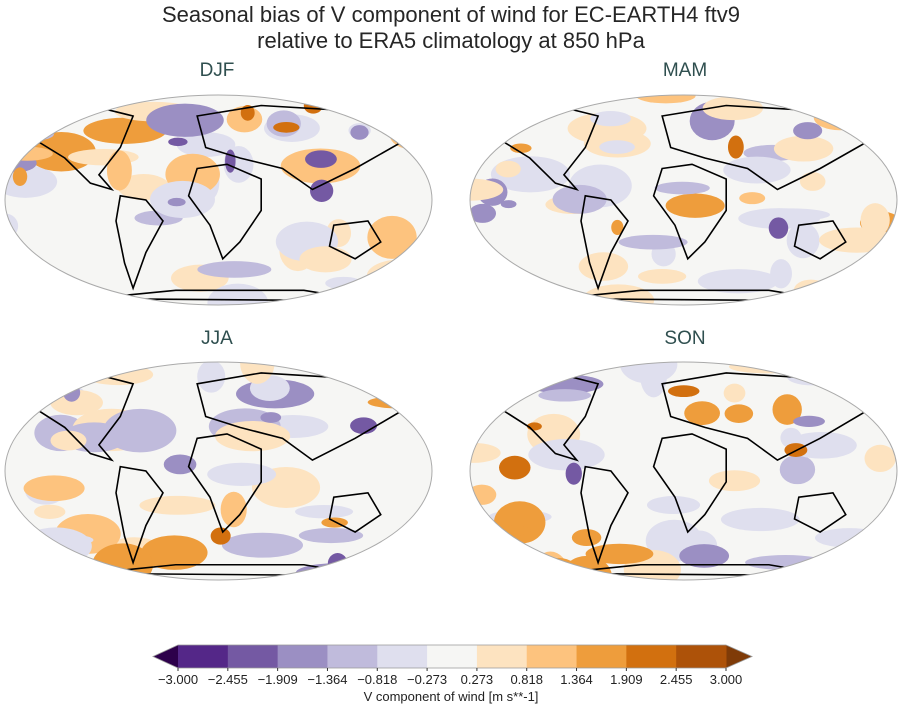 The image size is (902, 706). What do you see at coordinates (377, 679) in the screenshot?
I see `colorbar-tick-label: −0.818` at bounding box center [377, 679].